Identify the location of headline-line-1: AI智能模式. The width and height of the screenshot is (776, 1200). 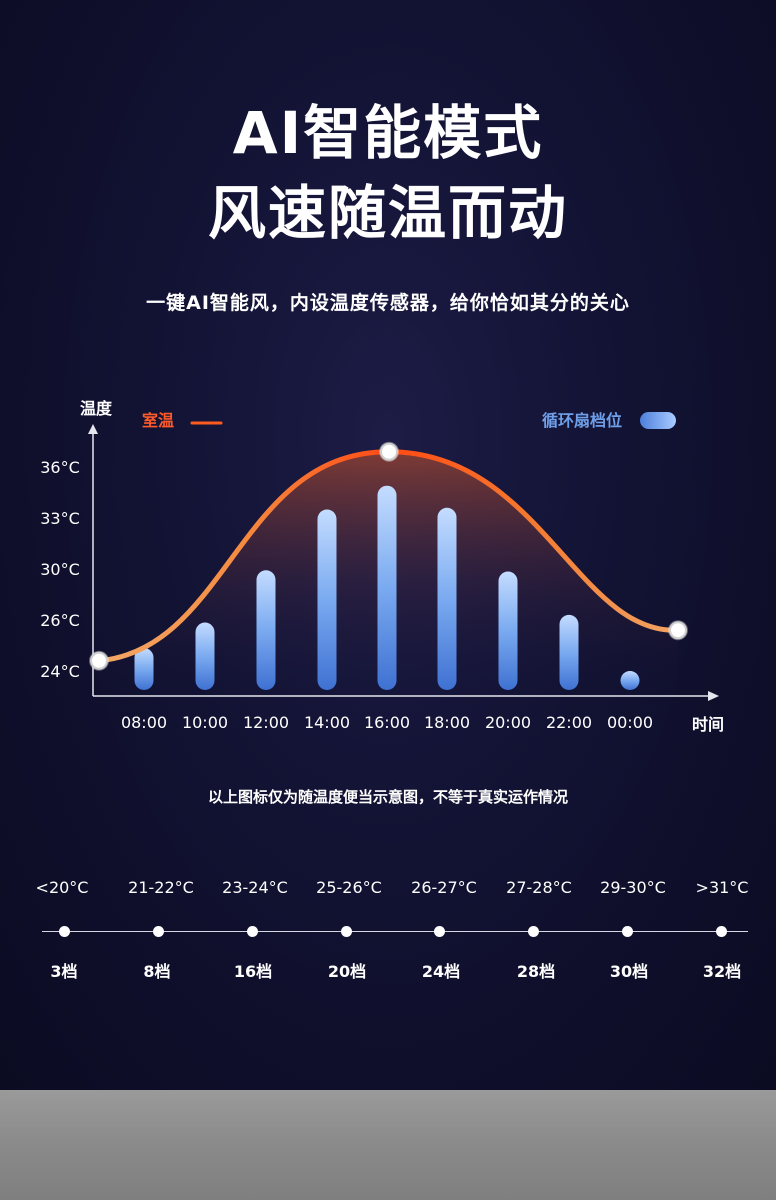
(388, 133).